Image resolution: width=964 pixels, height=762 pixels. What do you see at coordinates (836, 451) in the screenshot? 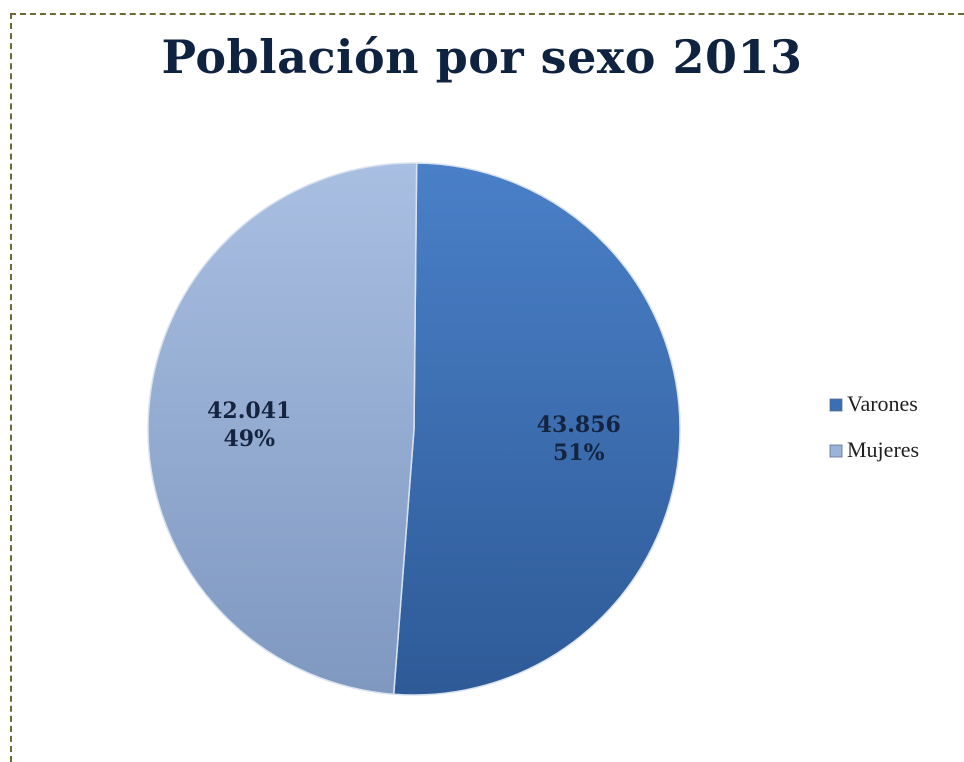
I see `legend-swatch-mujeres` at bounding box center [836, 451].